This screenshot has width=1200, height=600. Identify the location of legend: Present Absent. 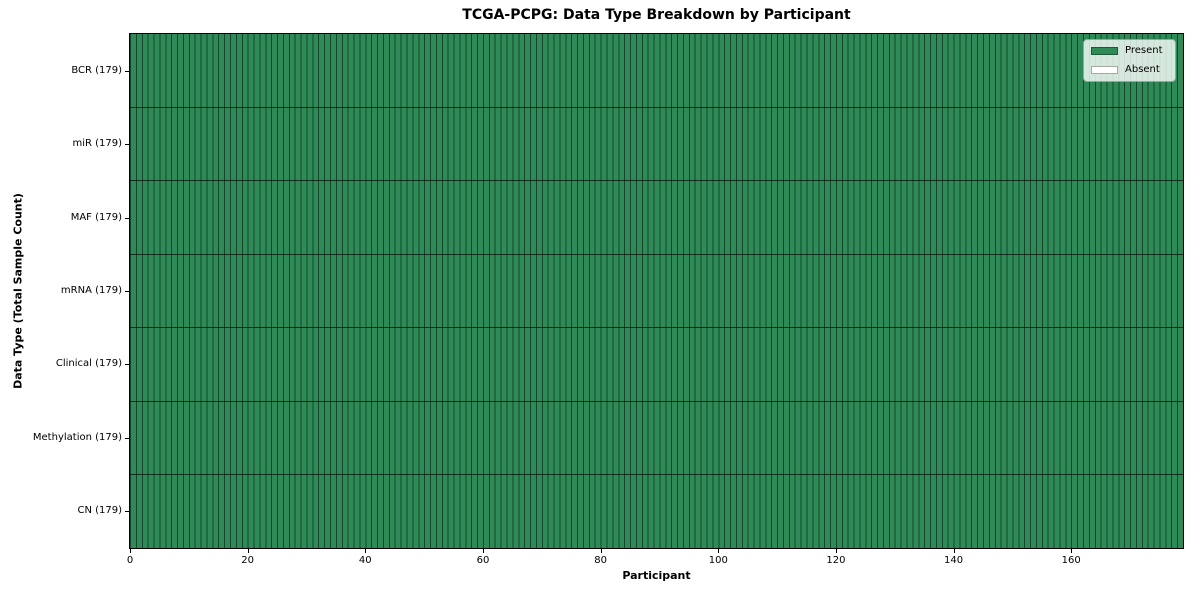
(1129, 60).